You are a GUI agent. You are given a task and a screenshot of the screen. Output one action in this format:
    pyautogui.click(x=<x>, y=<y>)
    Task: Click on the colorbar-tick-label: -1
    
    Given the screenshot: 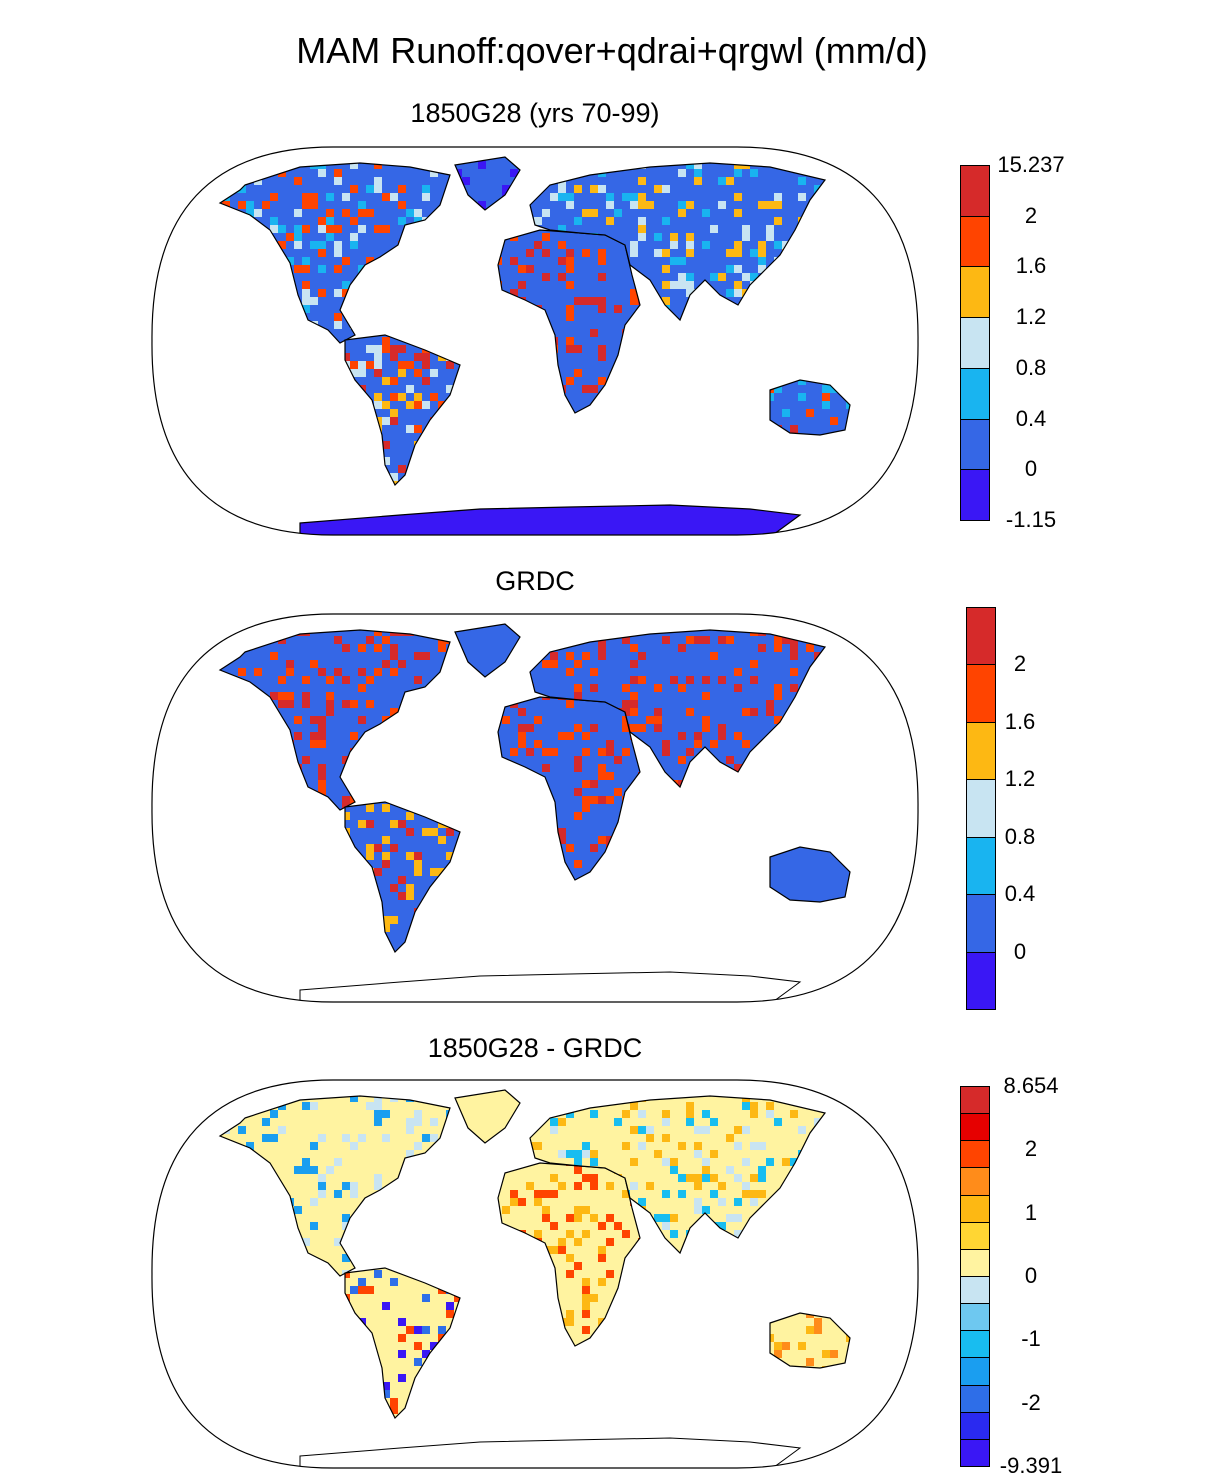 What is the action you would take?
    pyautogui.click(x=1031, y=1339)
    